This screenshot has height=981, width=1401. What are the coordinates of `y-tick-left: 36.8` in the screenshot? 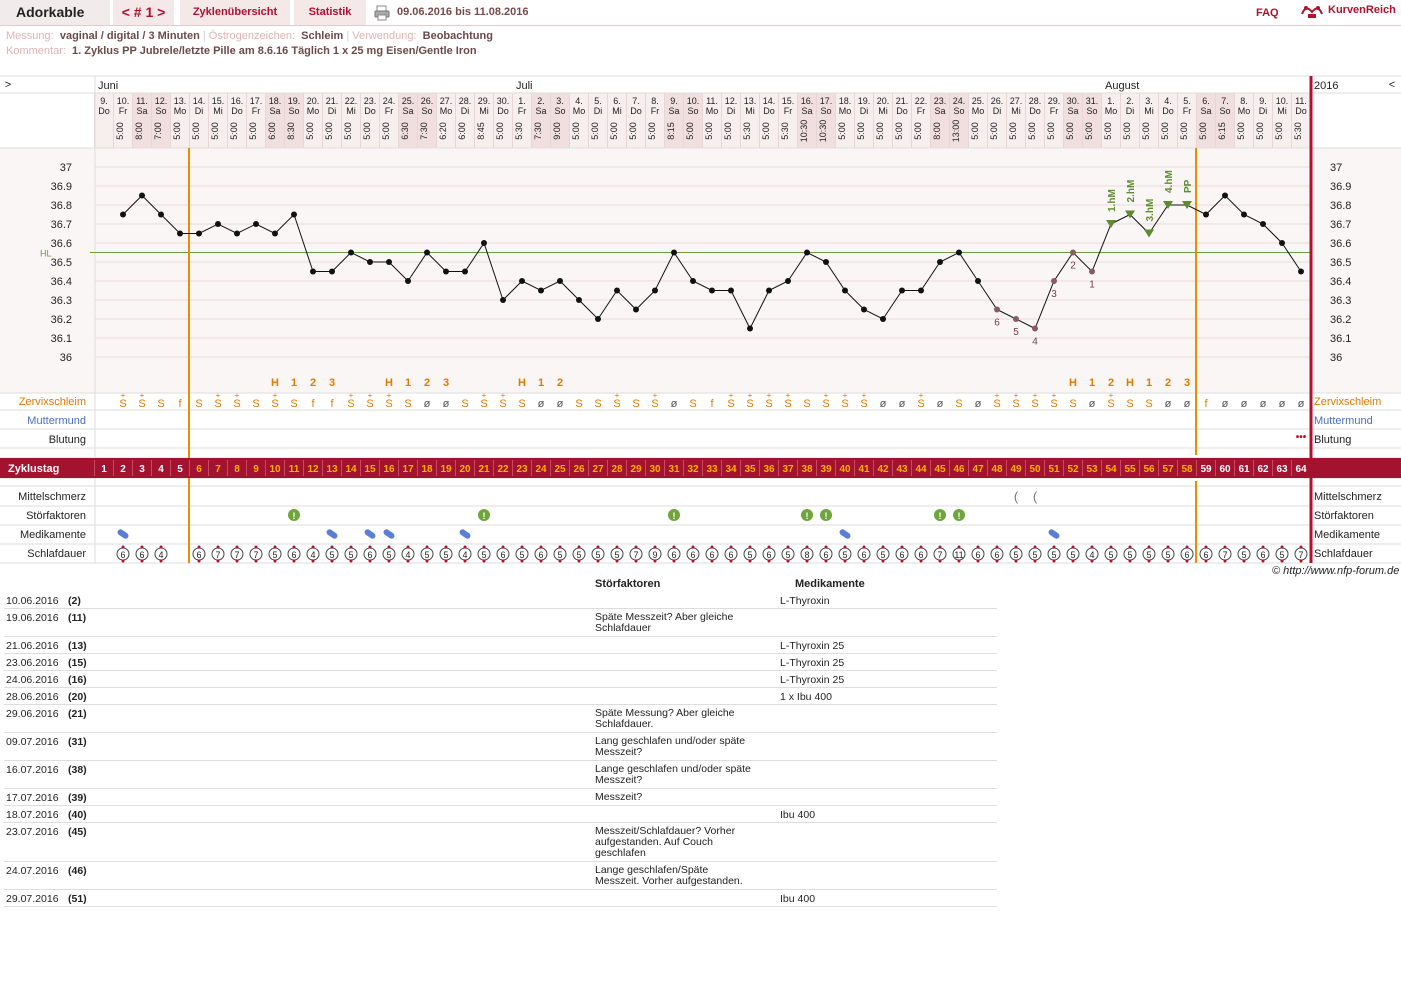 It's located at (61, 206).